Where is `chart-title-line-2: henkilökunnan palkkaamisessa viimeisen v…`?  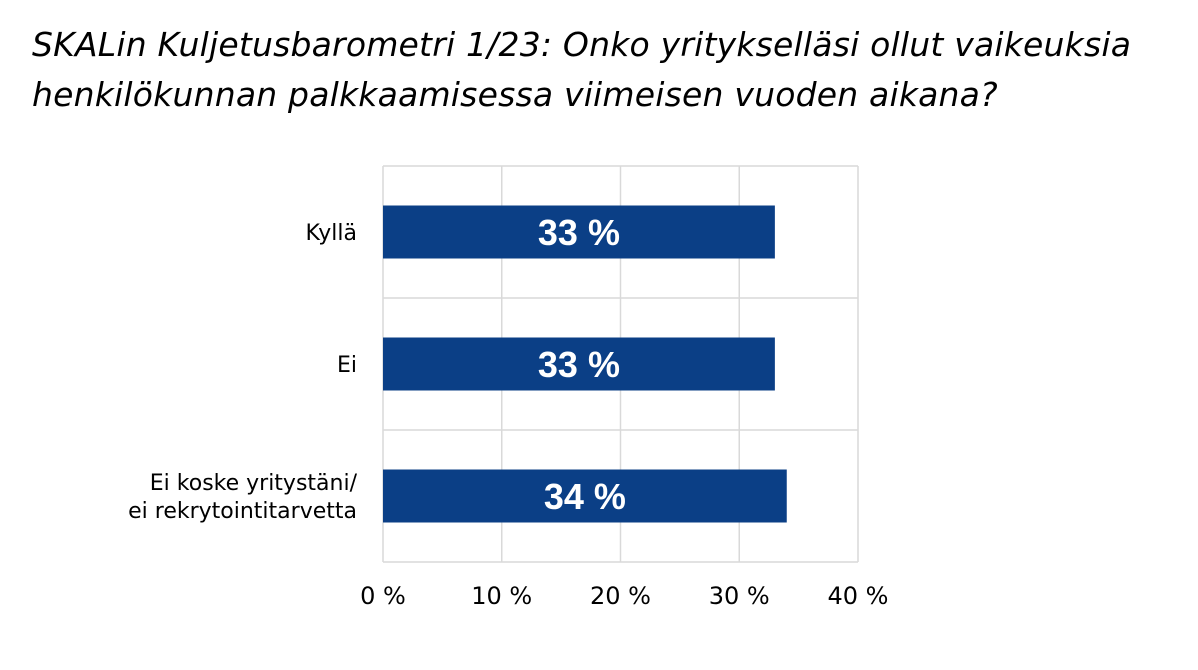 chart-title-line-2: henkilökunnan palkkaamisessa viimeisen v… is located at coordinates (515, 94).